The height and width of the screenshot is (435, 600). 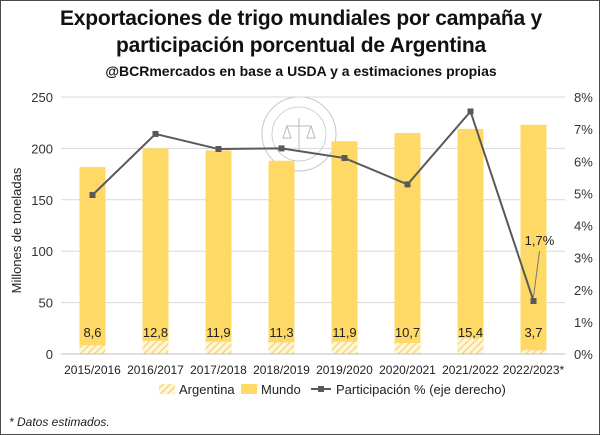 I want to click on y2-tick-label: 5%, so click(x=583, y=193).